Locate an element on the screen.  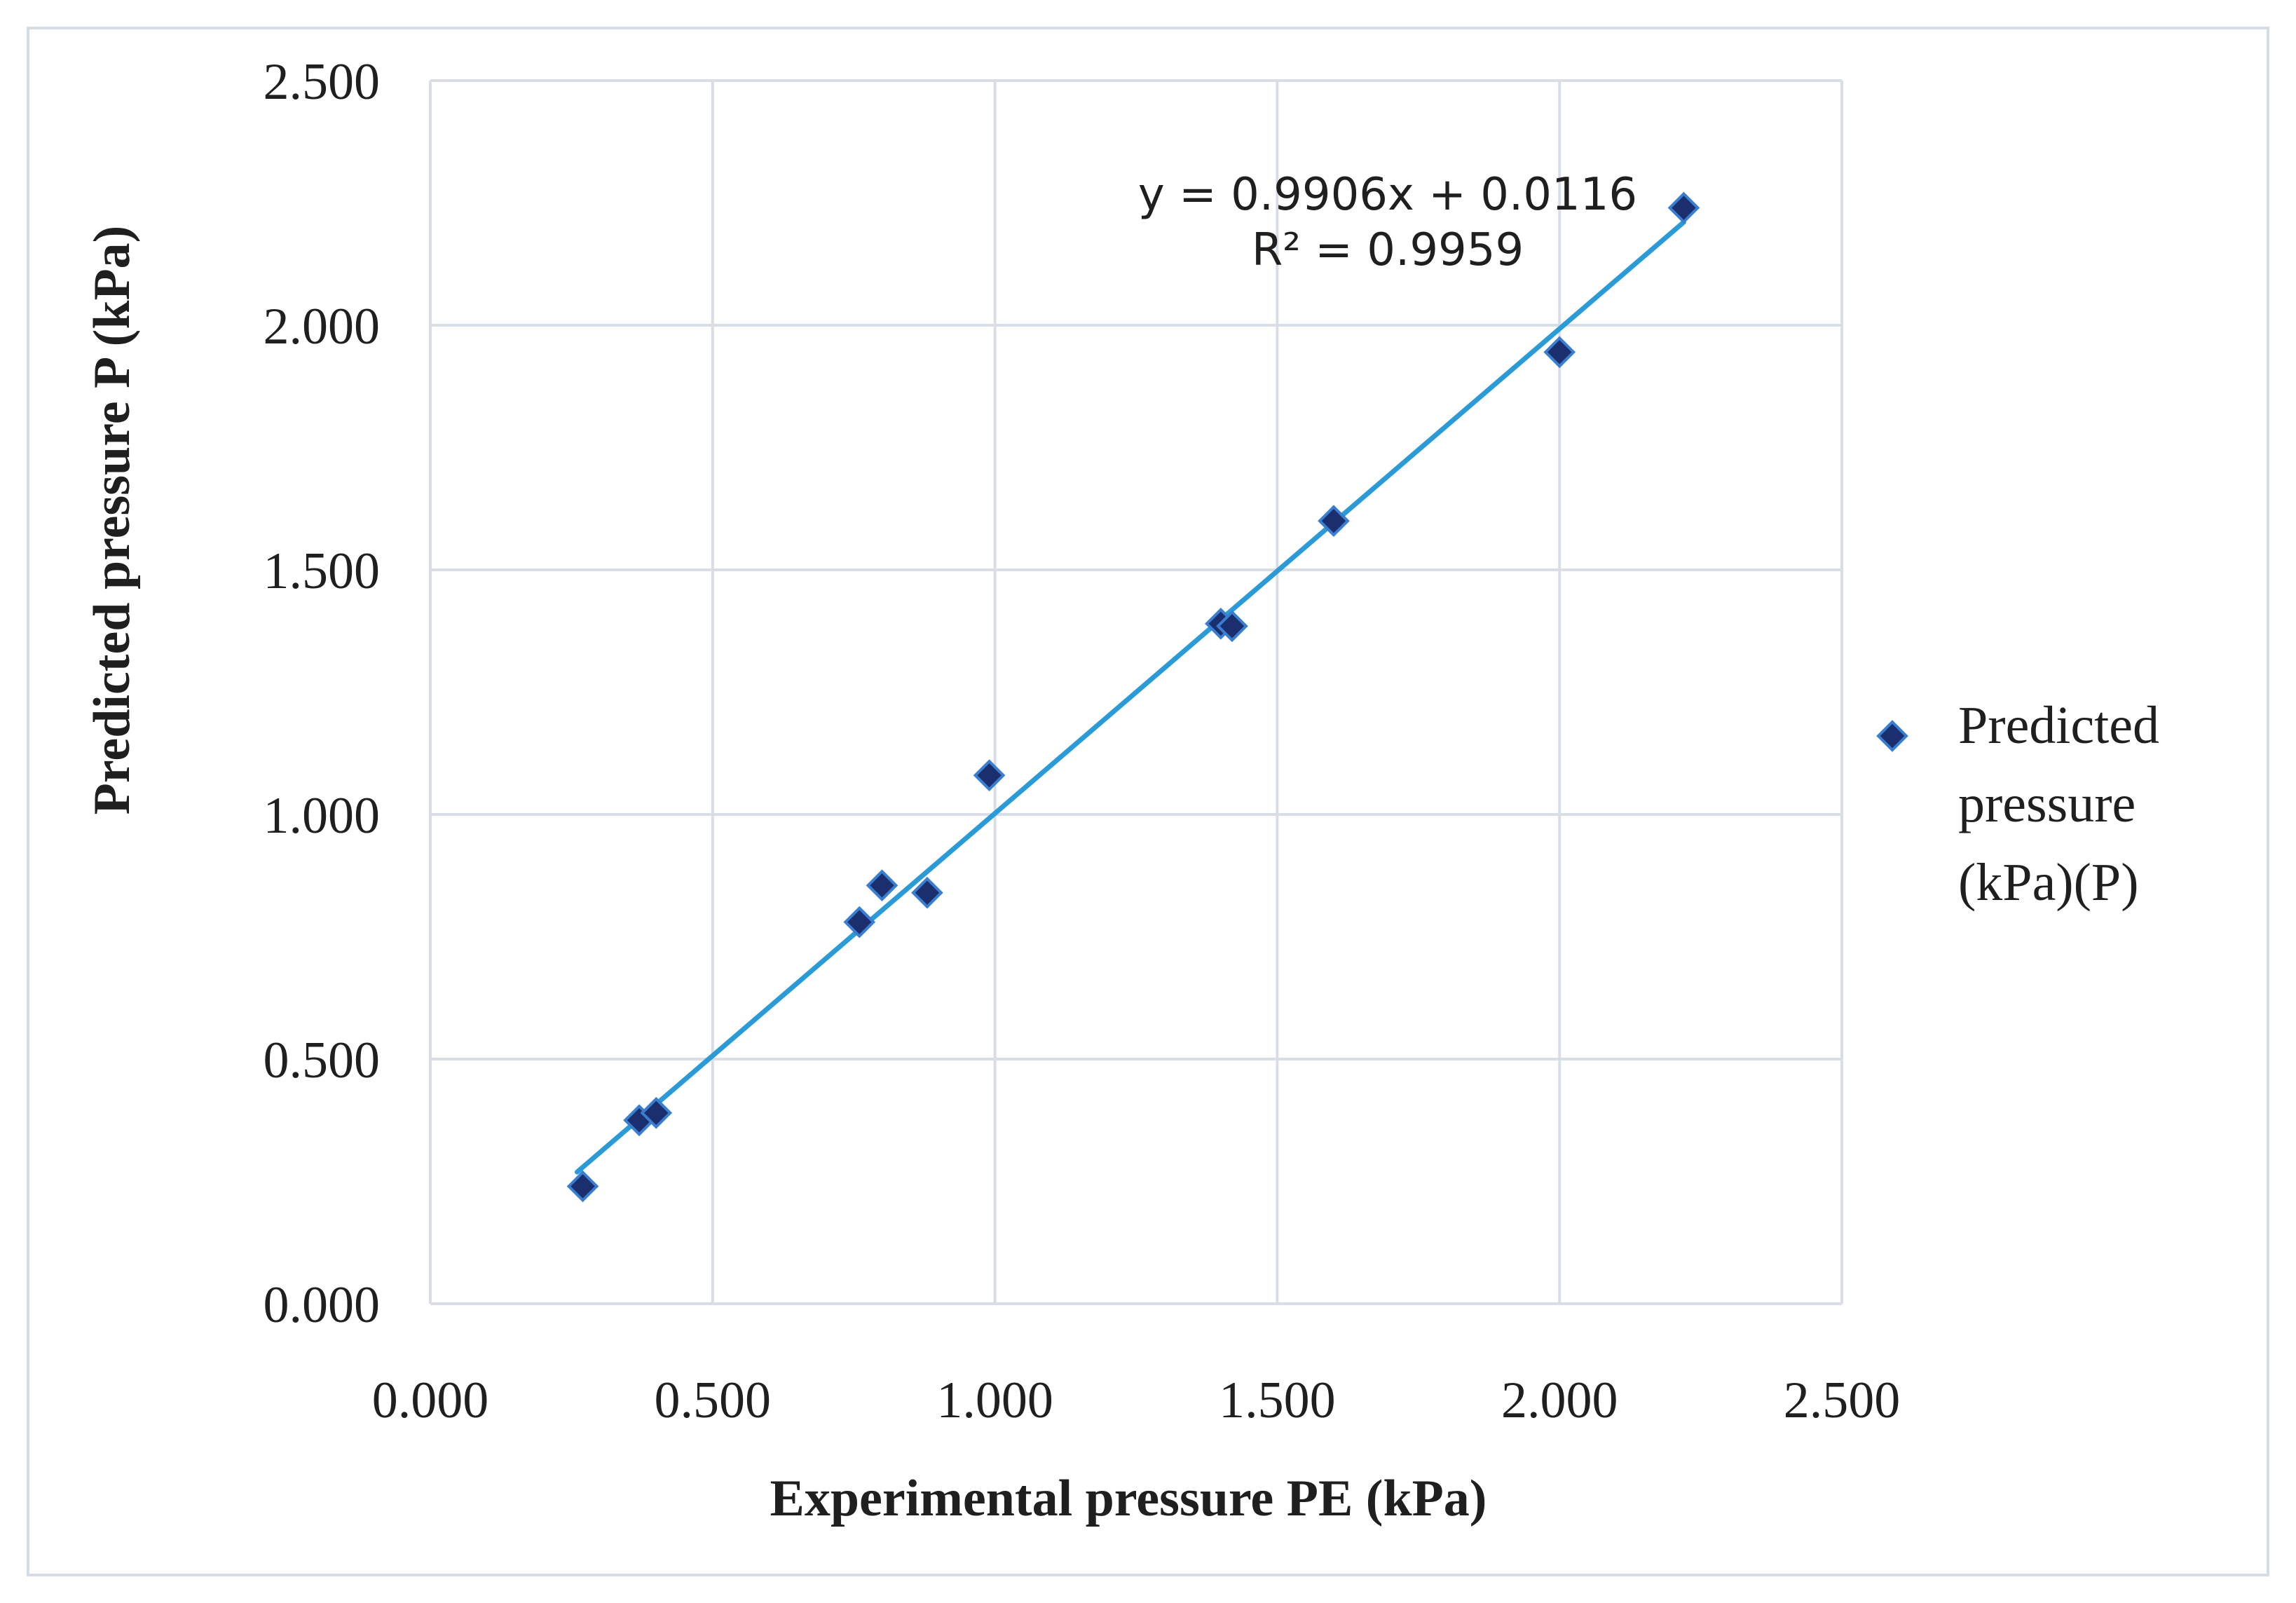
y-tick-label: 1.500 is located at coordinates (322, 571).